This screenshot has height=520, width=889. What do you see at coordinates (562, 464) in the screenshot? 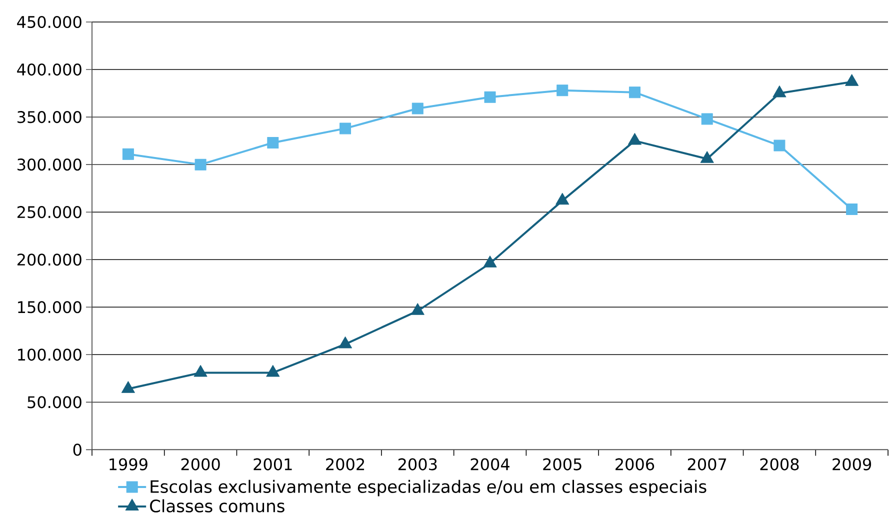
I see `x-tick-label: 2005` at bounding box center [562, 464].